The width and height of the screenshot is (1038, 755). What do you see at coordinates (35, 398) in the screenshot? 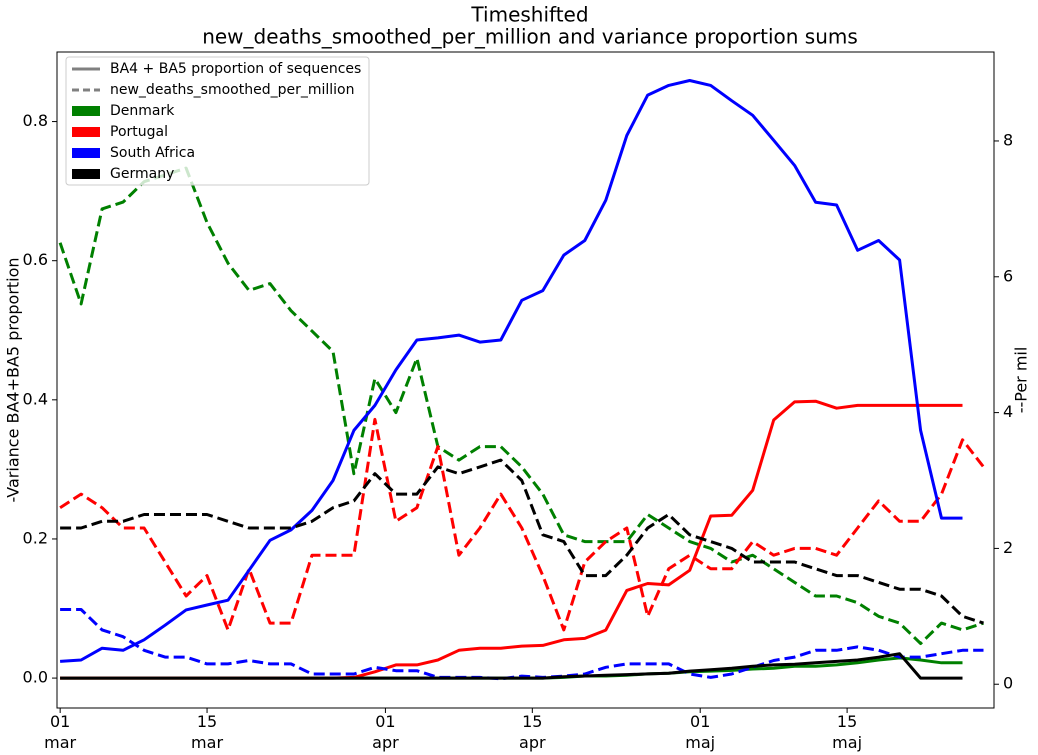
I see `y-tick-label: 0.4` at bounding box center [35, 398].